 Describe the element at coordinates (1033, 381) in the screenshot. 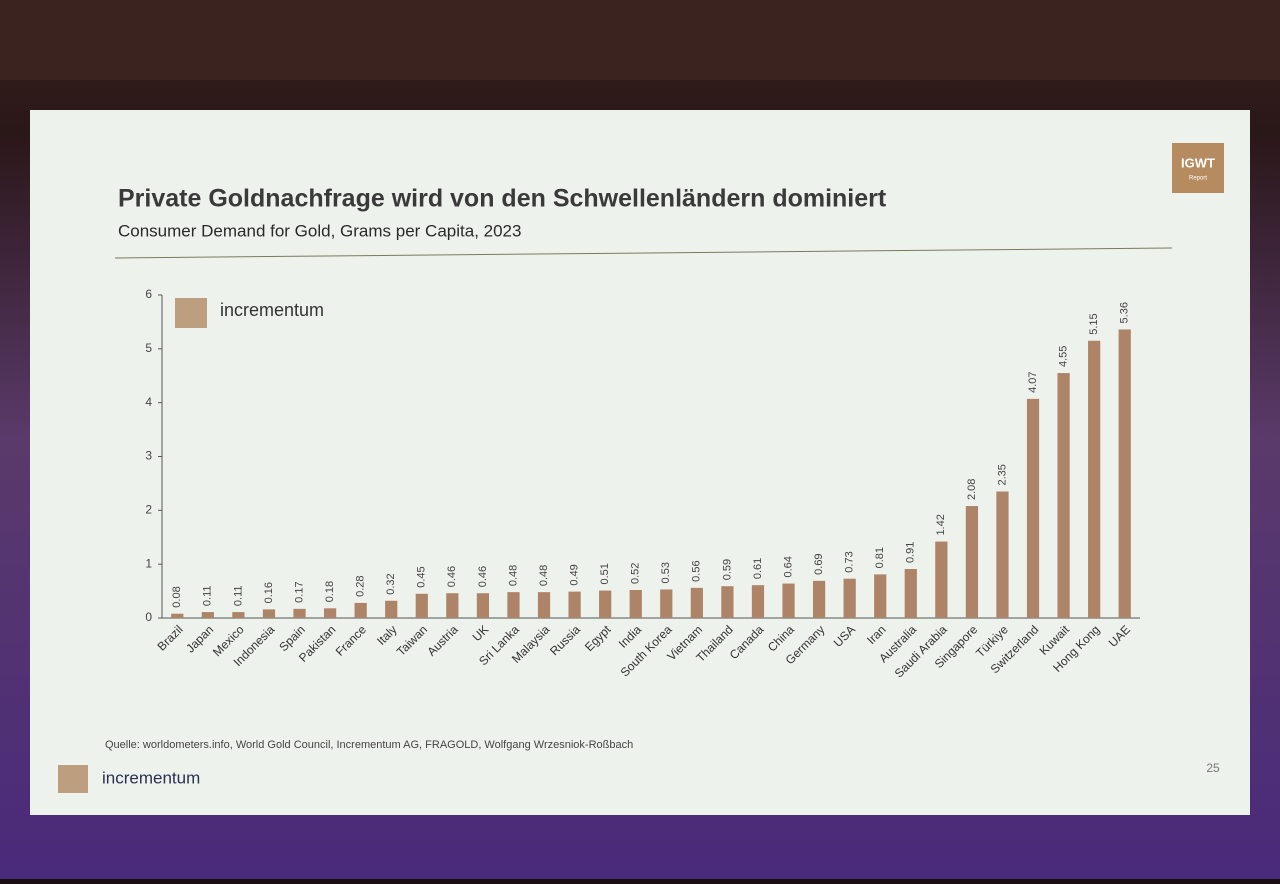

I see `value-label: 4.07` at that location.